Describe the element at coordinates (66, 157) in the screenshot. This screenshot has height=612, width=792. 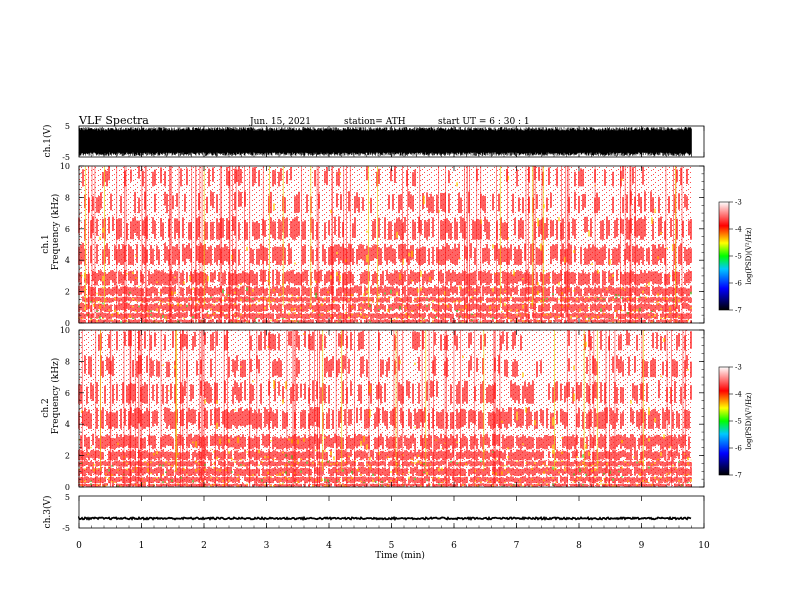
I see `ch1-ytick-bottom: -5` at that location.